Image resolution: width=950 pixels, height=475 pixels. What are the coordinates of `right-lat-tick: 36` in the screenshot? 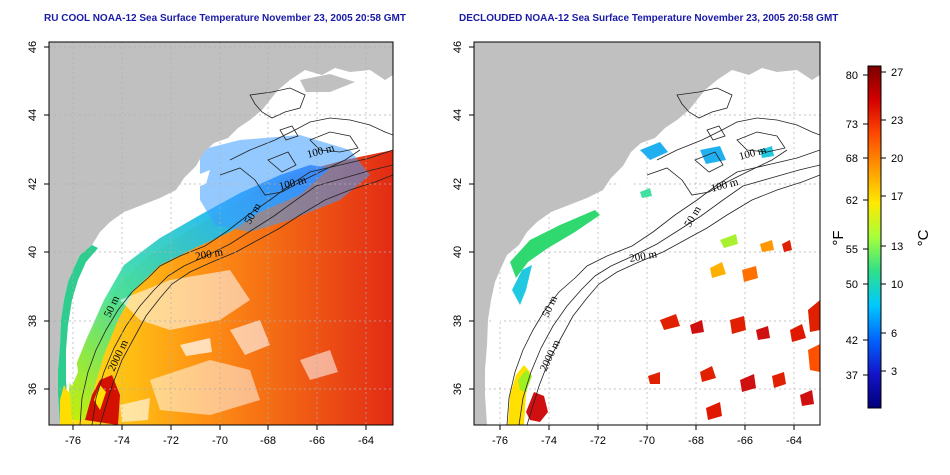 It's located at (458, 389).